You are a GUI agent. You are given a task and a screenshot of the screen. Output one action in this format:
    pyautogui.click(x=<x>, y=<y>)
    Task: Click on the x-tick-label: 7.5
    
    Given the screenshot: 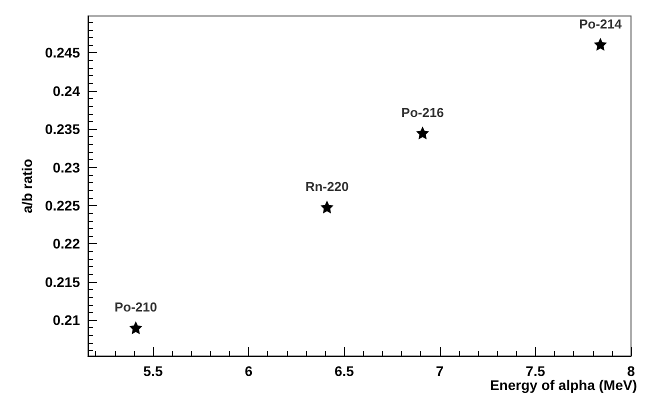 What is the action you would take?
    pyautogui.click(x=536, y=371)
    